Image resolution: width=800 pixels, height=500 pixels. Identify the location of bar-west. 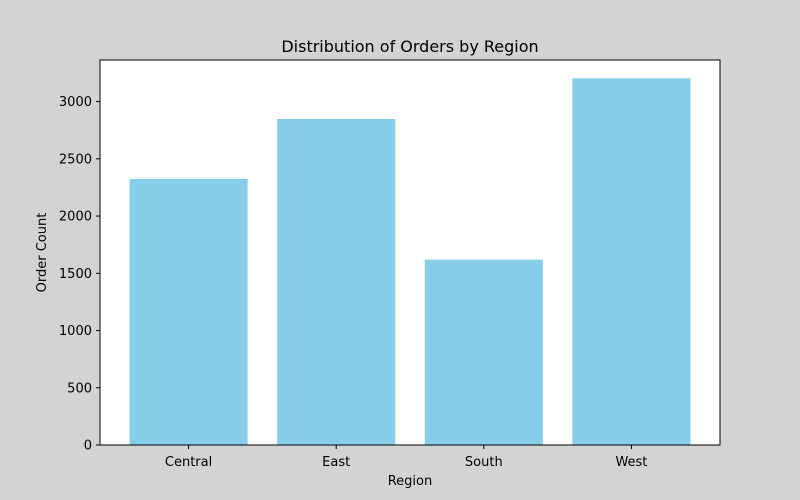
(631, 261).